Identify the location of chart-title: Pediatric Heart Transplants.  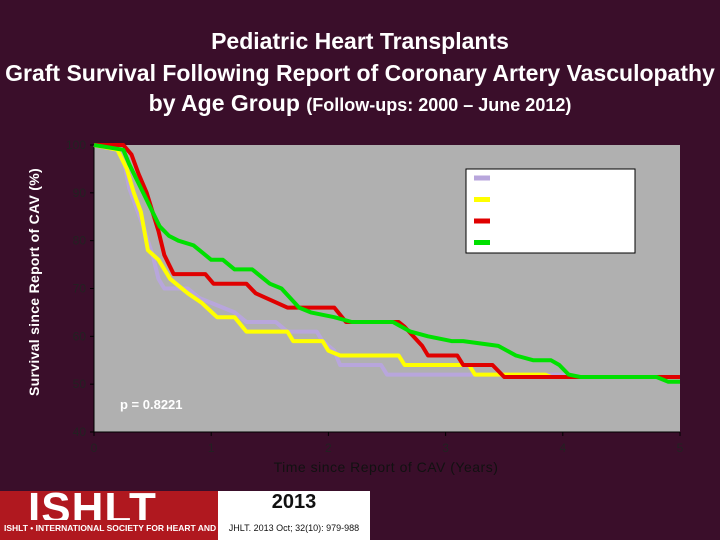
(360, 41).